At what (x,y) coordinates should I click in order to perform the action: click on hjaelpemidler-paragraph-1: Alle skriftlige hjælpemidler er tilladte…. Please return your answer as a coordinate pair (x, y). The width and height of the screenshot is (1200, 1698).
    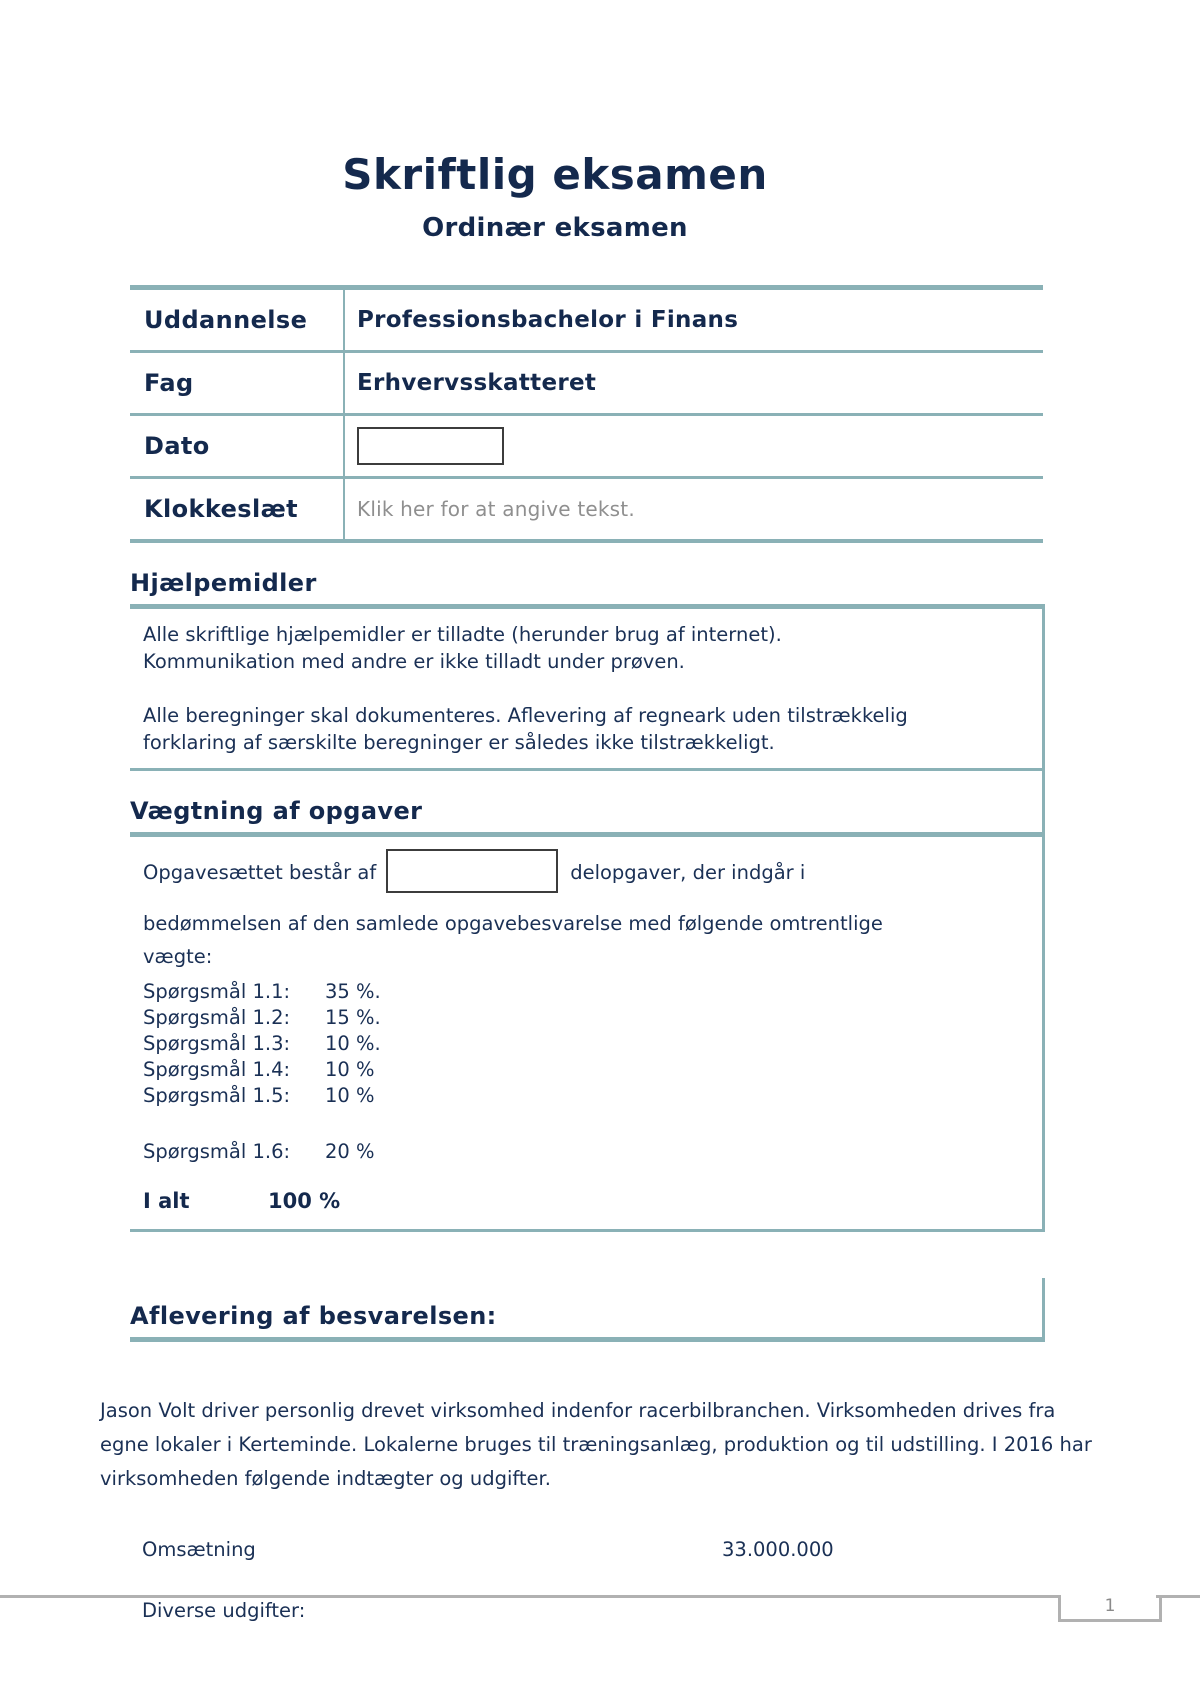
    Looking at the image, I should click on (584, 648).